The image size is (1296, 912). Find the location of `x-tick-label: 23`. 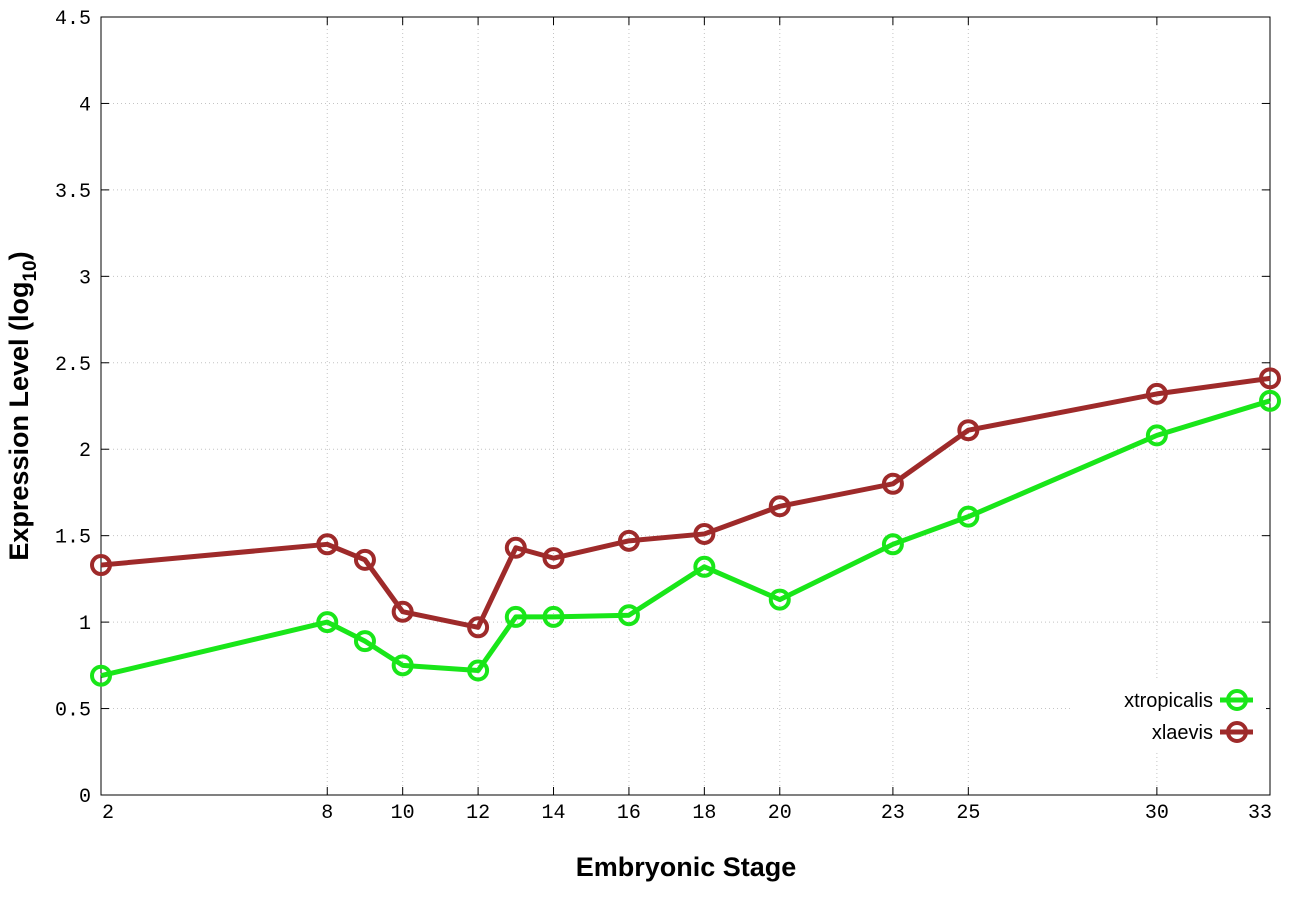

x-tick-label: 23 is located at coordinates (893, 813).